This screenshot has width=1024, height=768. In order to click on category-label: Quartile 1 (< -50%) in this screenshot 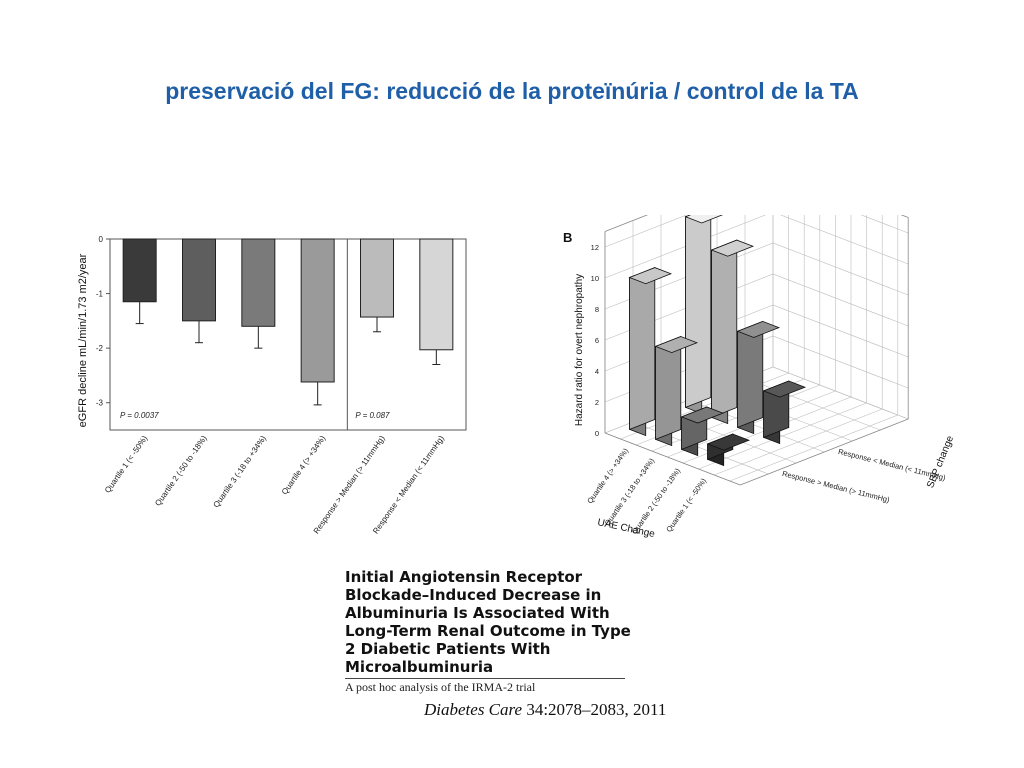, I will do `click(126, 464)`.